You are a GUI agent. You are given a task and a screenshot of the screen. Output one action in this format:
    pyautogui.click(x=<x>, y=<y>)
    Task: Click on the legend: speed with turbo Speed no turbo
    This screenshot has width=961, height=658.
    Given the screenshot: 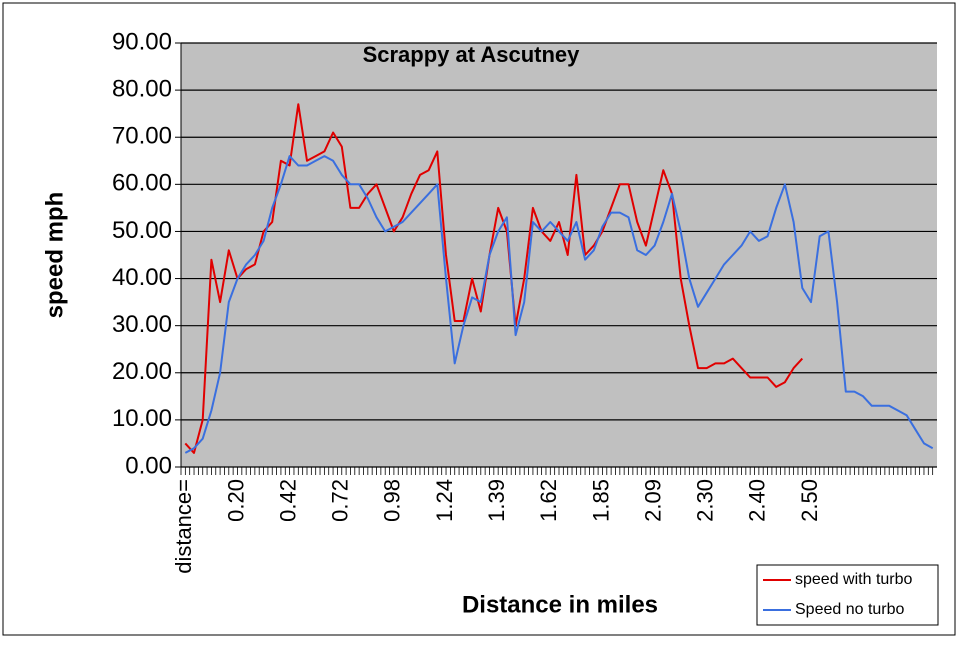 What is the action you would take?
    pyautogui.click(x=847, y=595)
    